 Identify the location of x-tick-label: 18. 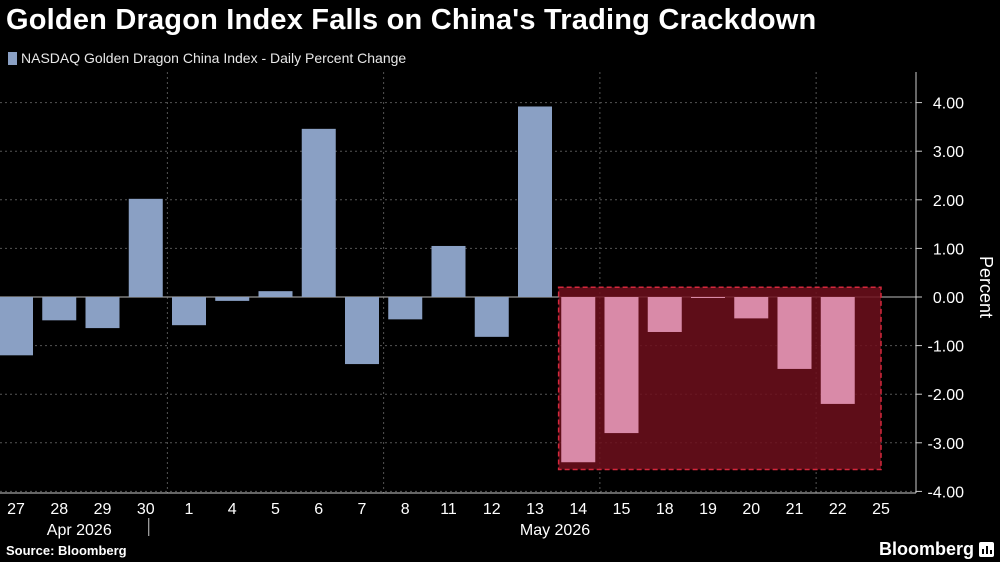
(665, 509).